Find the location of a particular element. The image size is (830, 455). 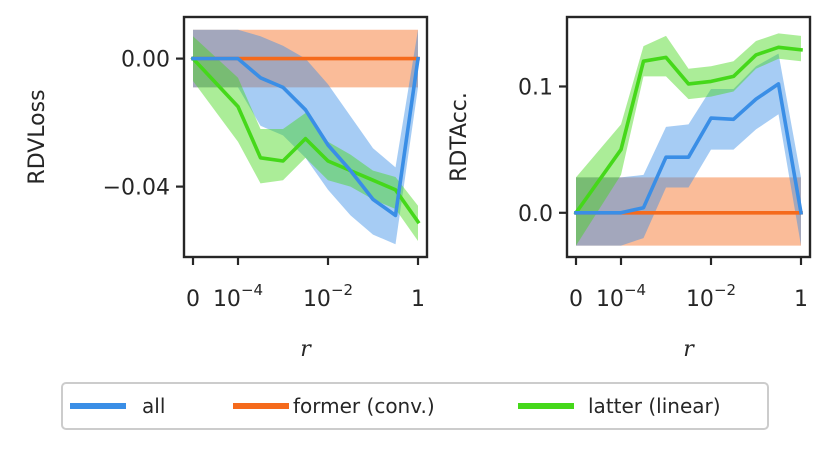

legend-label-latter: latter (linear) is located at coordinates (654, 406).